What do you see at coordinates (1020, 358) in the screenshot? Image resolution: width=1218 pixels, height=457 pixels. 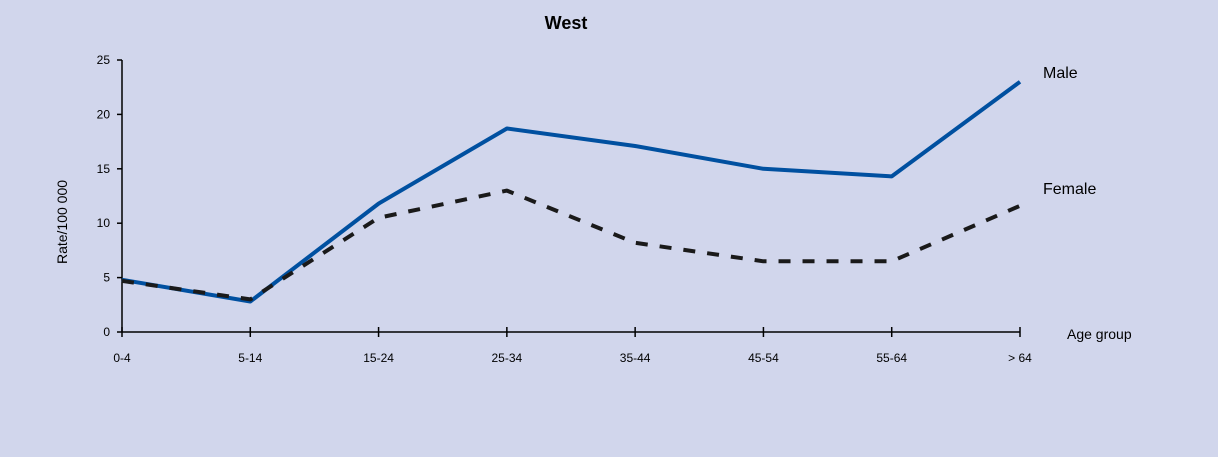 I see `x-tick-label: > 64` at bounding box center [1020, 358].